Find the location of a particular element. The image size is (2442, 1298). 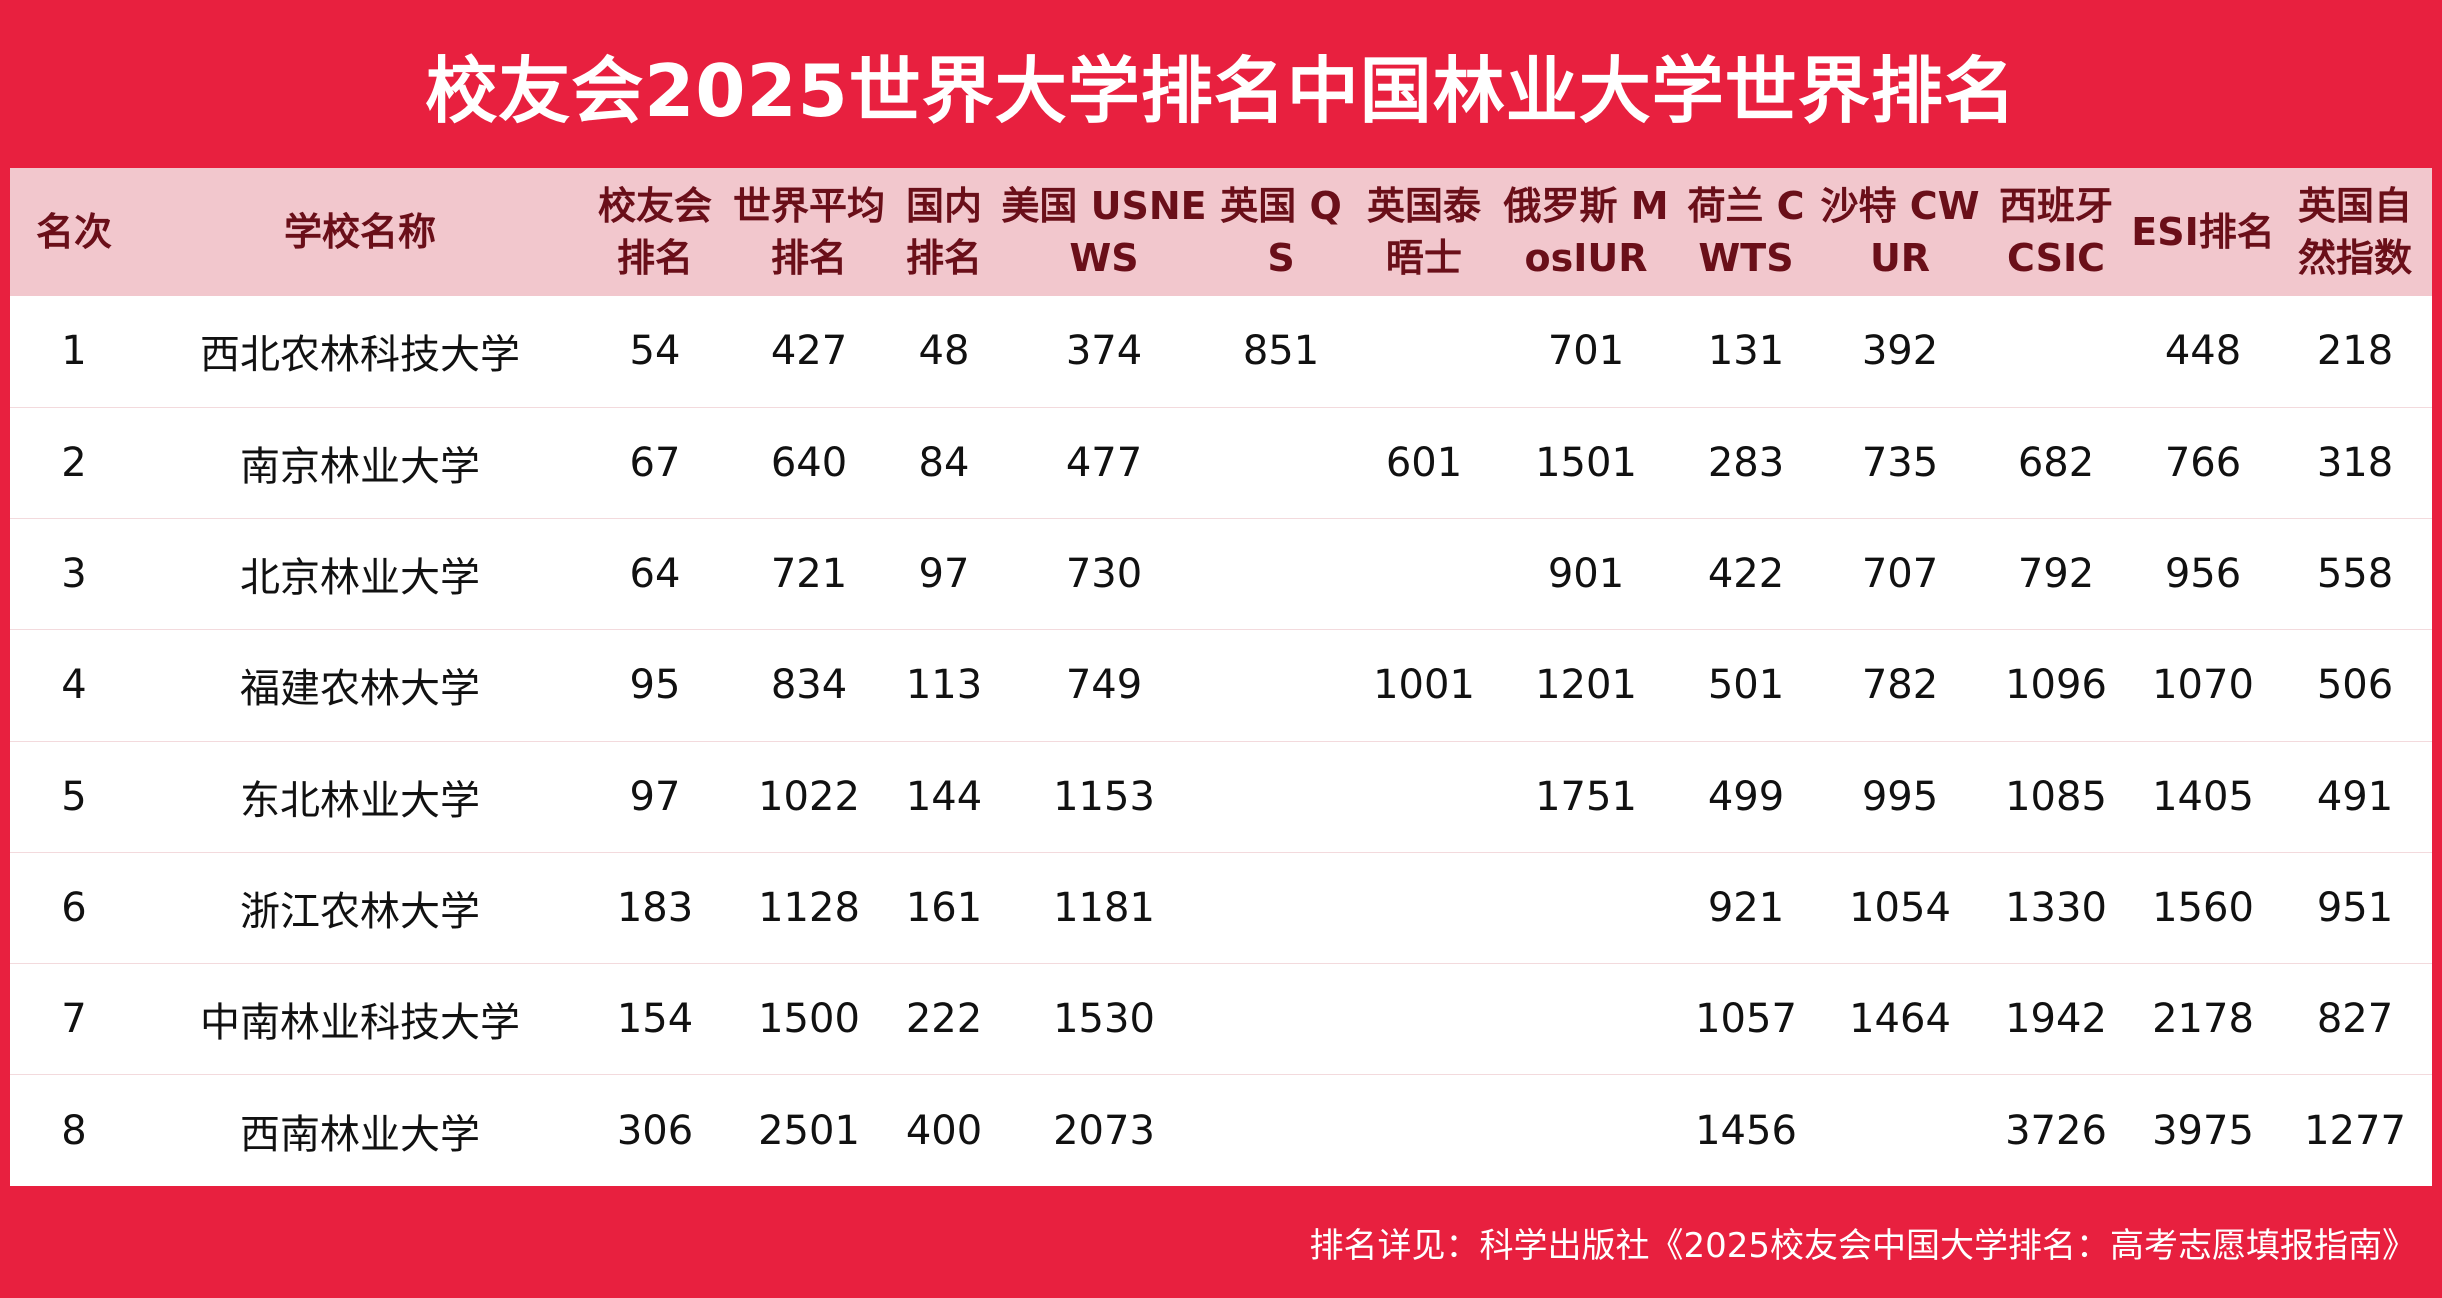

table-cell: 721 is located at coordinates (809, 574).